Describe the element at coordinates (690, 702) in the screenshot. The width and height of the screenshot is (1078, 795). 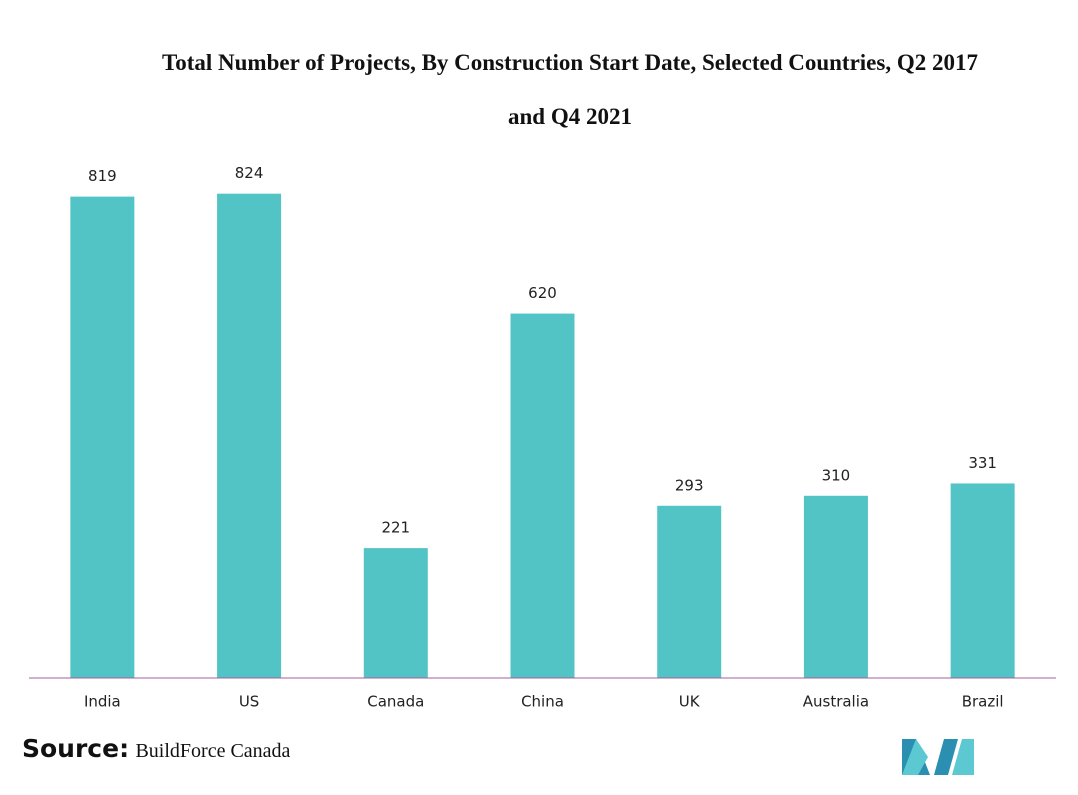
I see `x-tick-label: UK` at that location.